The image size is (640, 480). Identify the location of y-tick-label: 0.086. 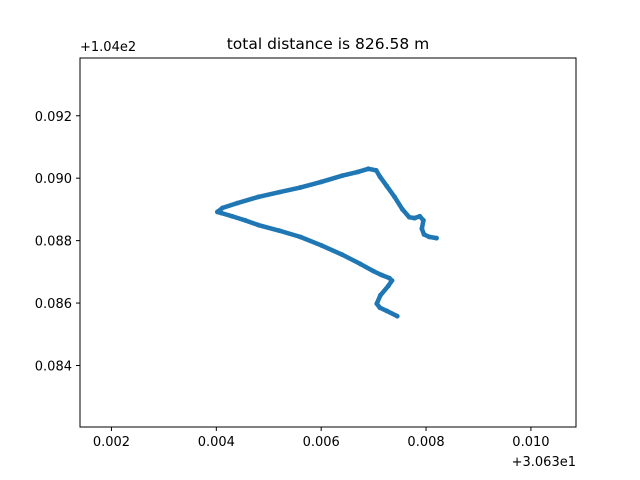
(53, 304).